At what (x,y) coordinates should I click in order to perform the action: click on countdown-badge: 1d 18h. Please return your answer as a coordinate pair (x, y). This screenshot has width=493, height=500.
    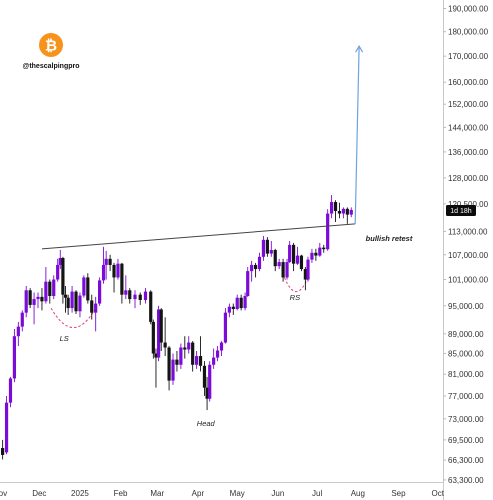
    Looking at the image, I should click on (461, 210).